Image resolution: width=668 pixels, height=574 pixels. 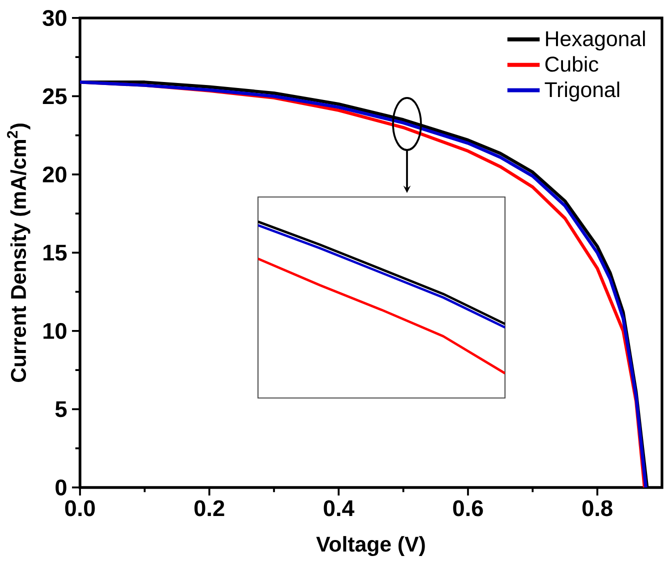 What do you see at coordinates (18, 253) in the screenshot?
I see `y-axis-title: Current Density (mA/cm$^{2}$)` at bounding box center [18, 253].